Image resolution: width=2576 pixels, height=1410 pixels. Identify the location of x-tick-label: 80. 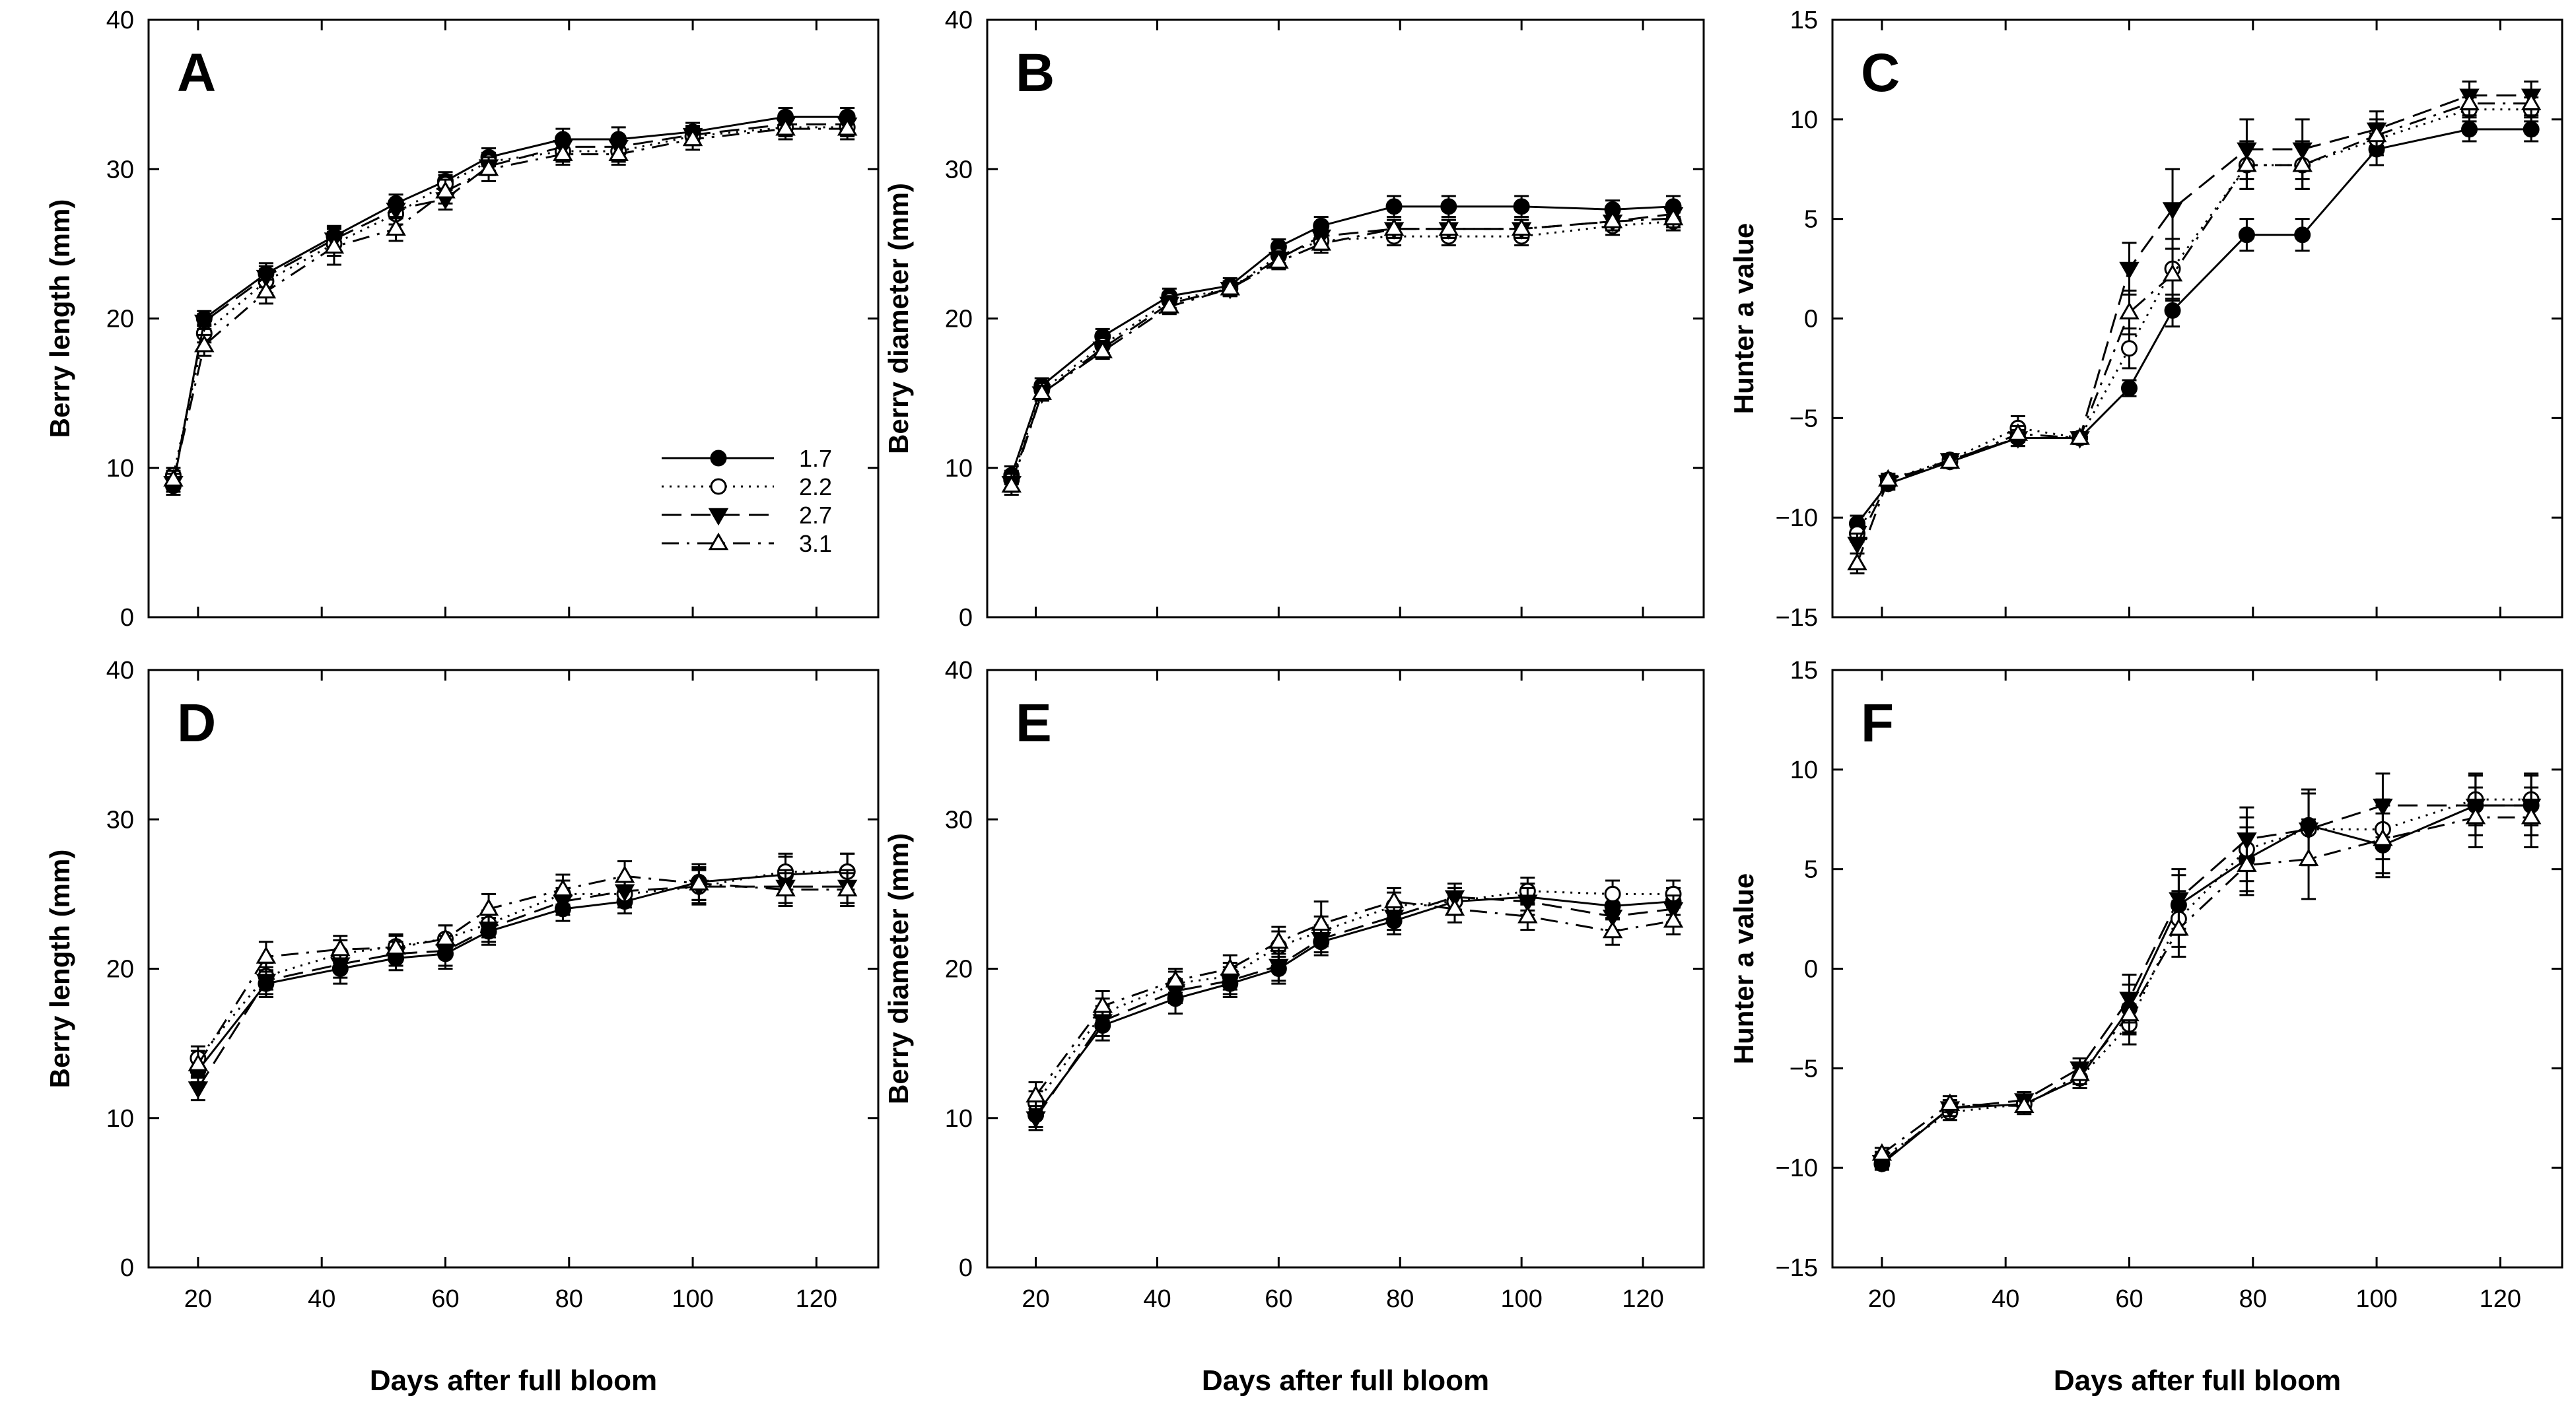
(569, 1299).